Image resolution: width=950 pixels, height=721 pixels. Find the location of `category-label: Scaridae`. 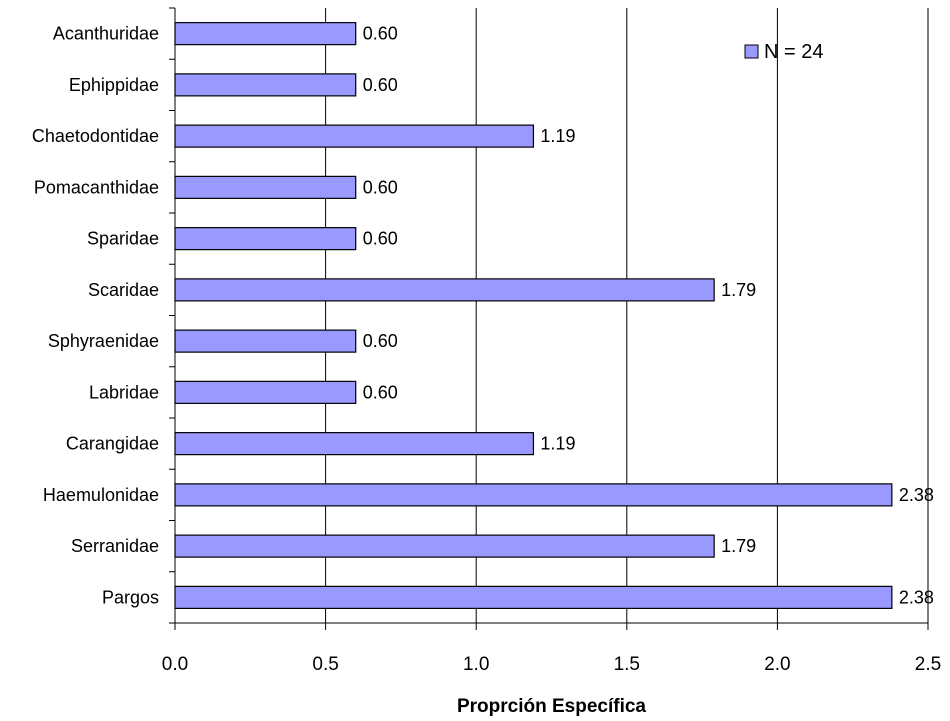

category-label: Scaridae is located at coordinates (123, 290).